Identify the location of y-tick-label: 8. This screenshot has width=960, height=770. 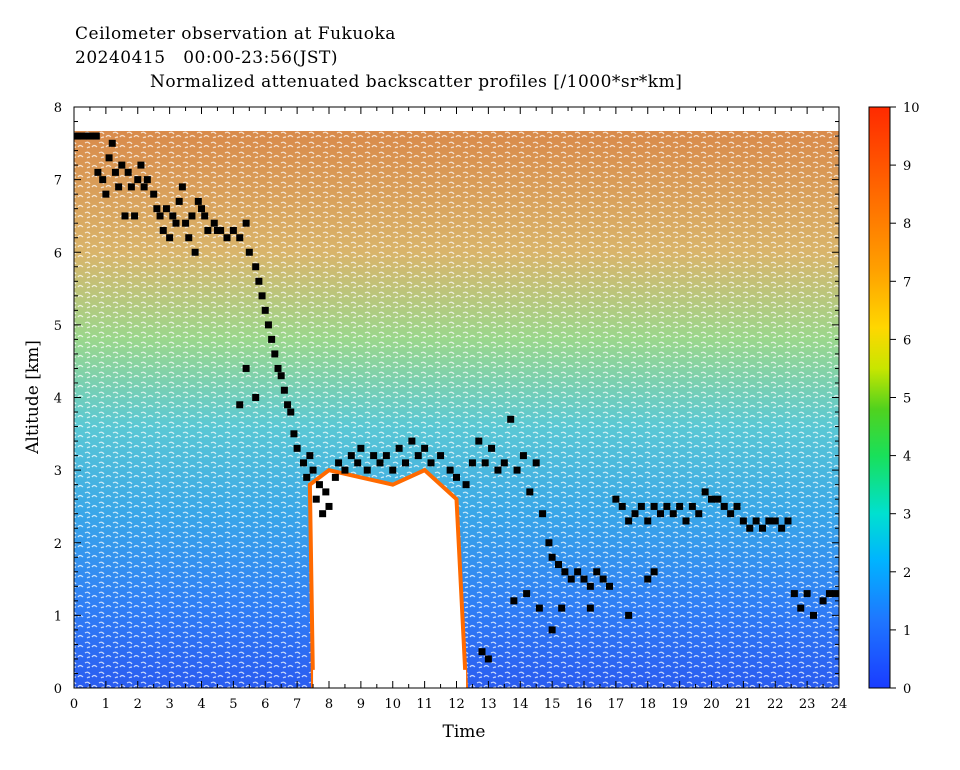
(58, 108).